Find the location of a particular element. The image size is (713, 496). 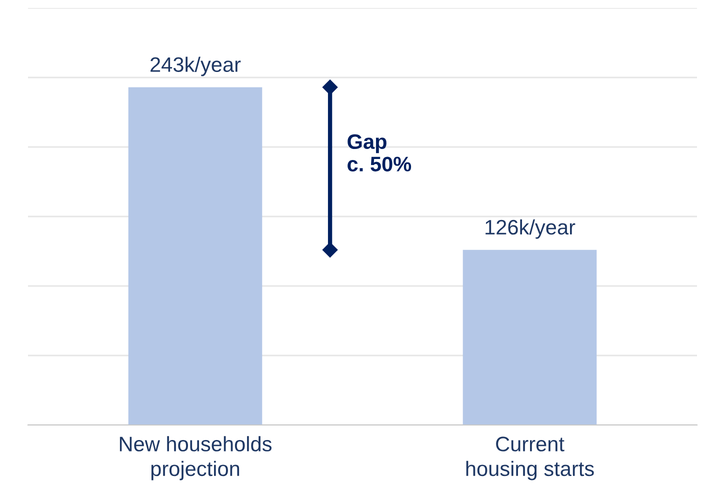

data-label: 243k/year is located at coordinates (195, 66).